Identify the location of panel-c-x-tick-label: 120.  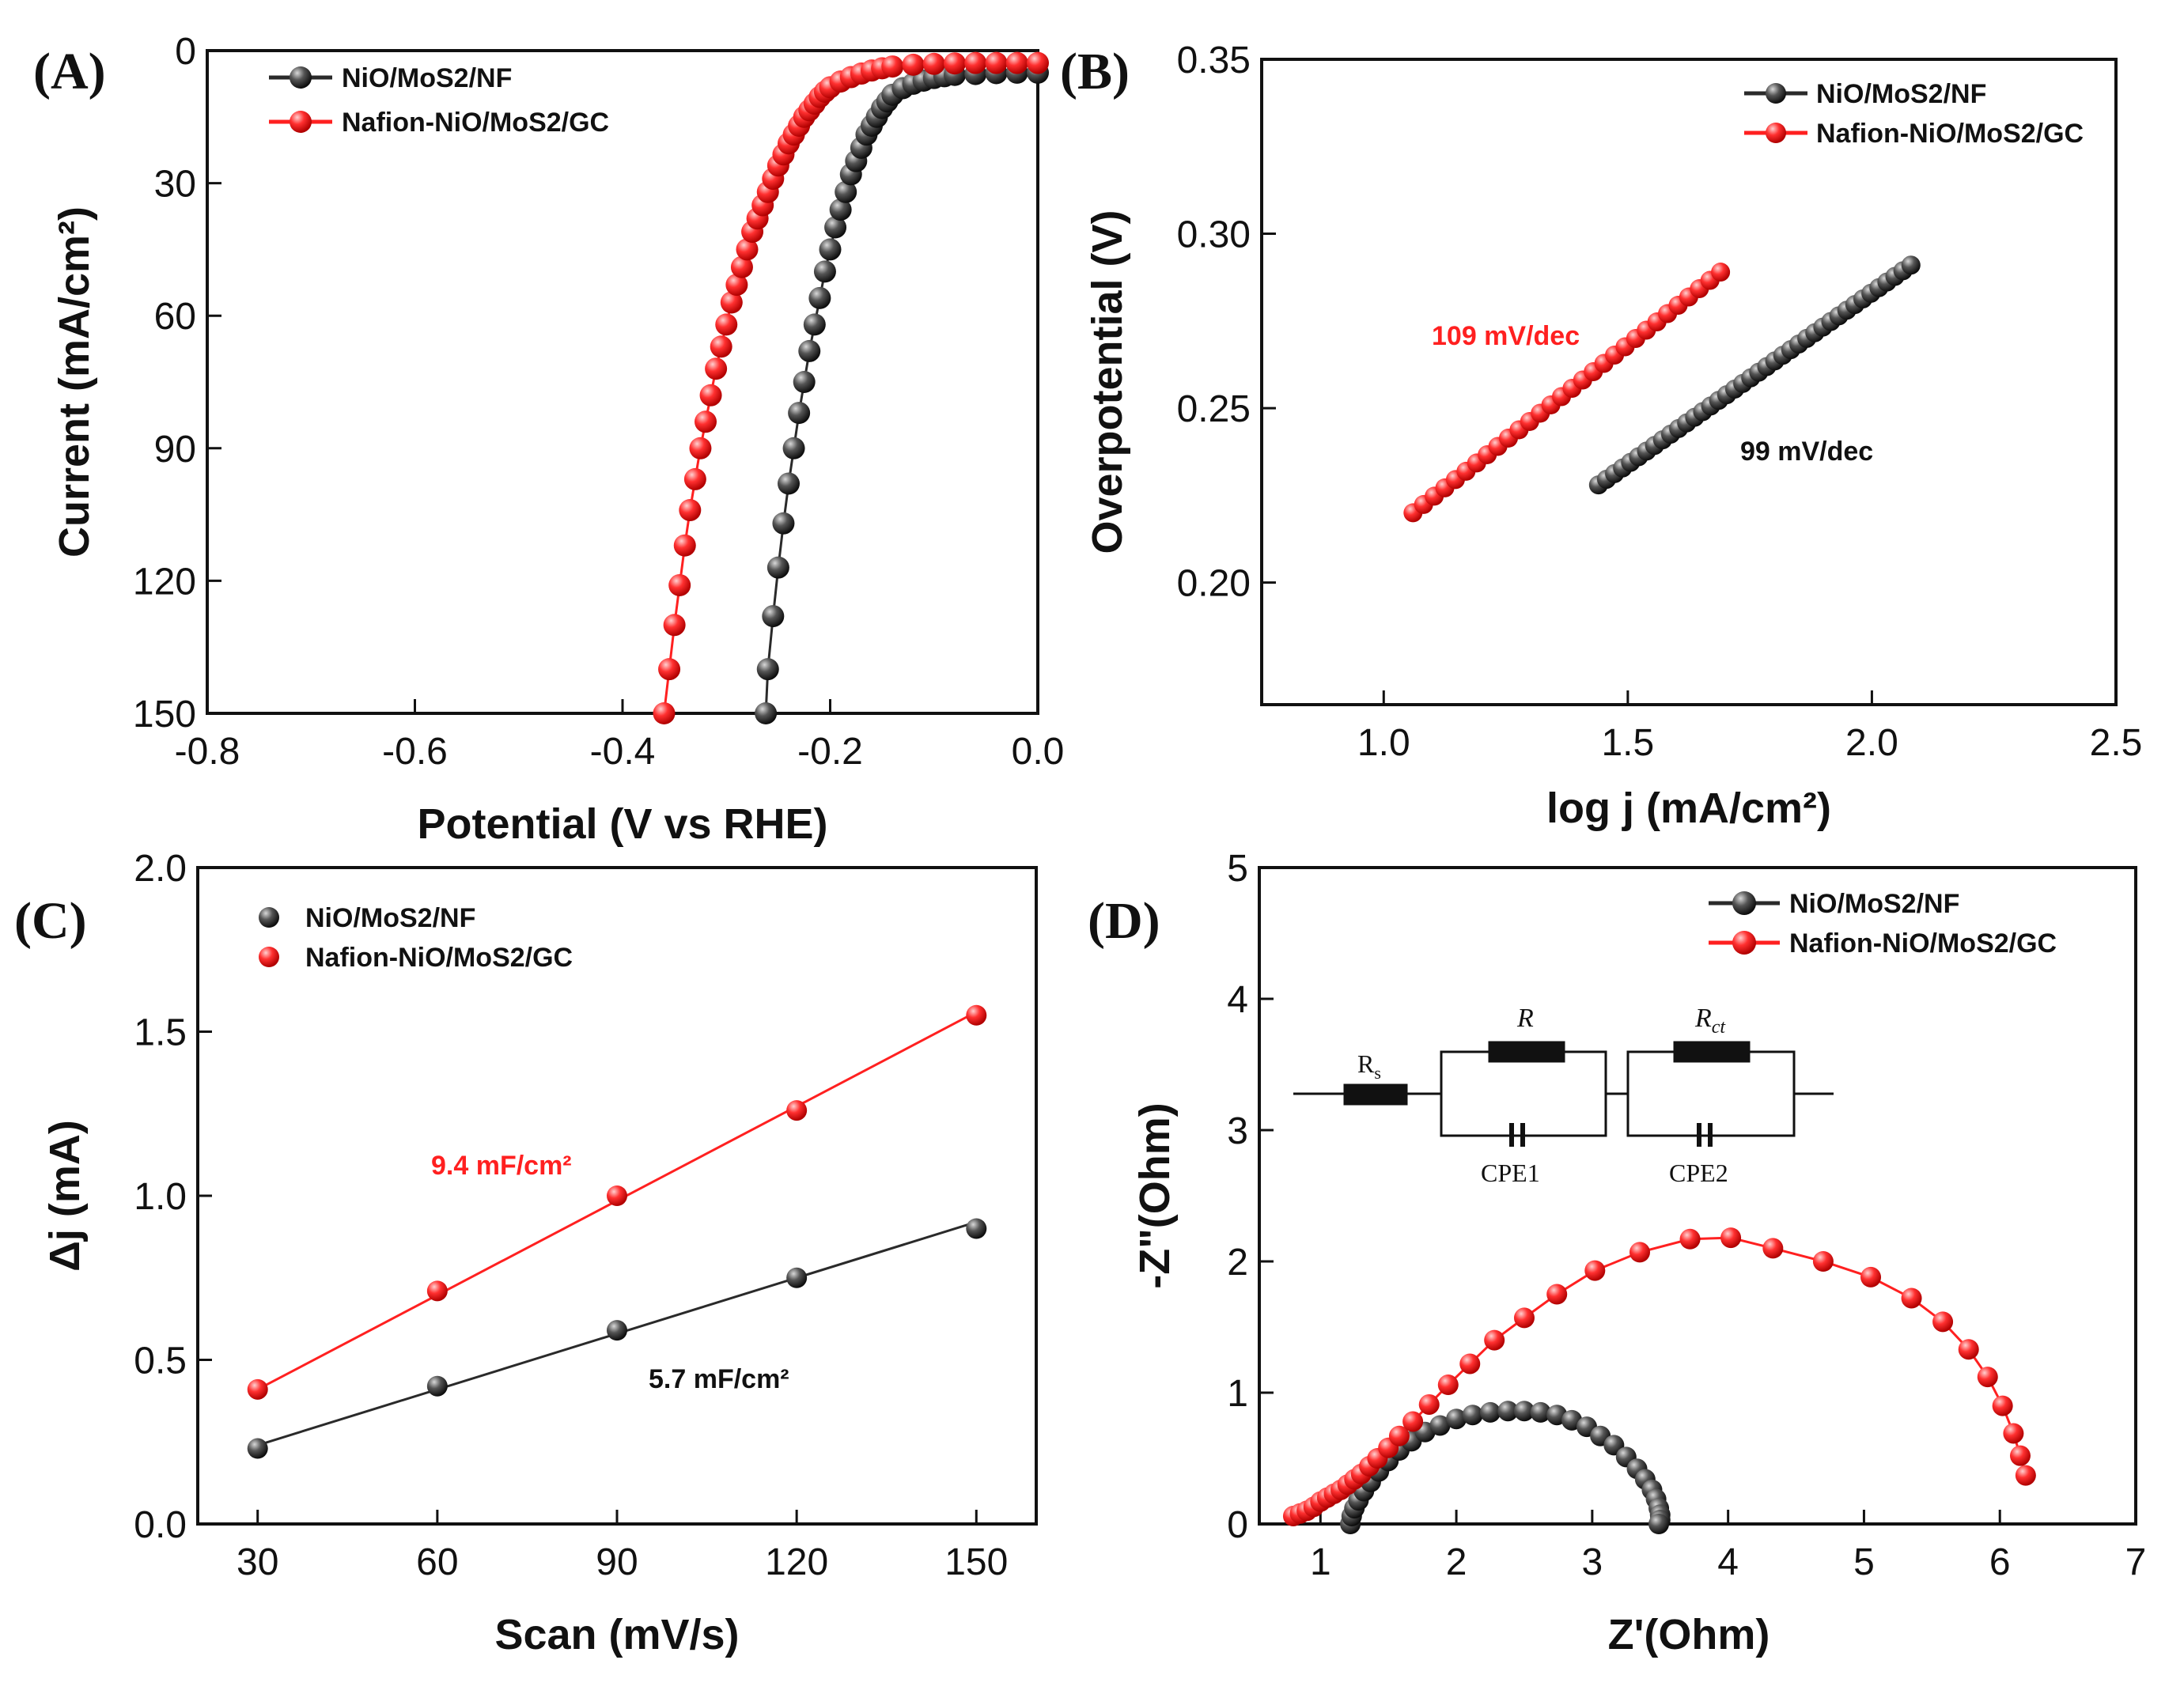
(796, 1562).